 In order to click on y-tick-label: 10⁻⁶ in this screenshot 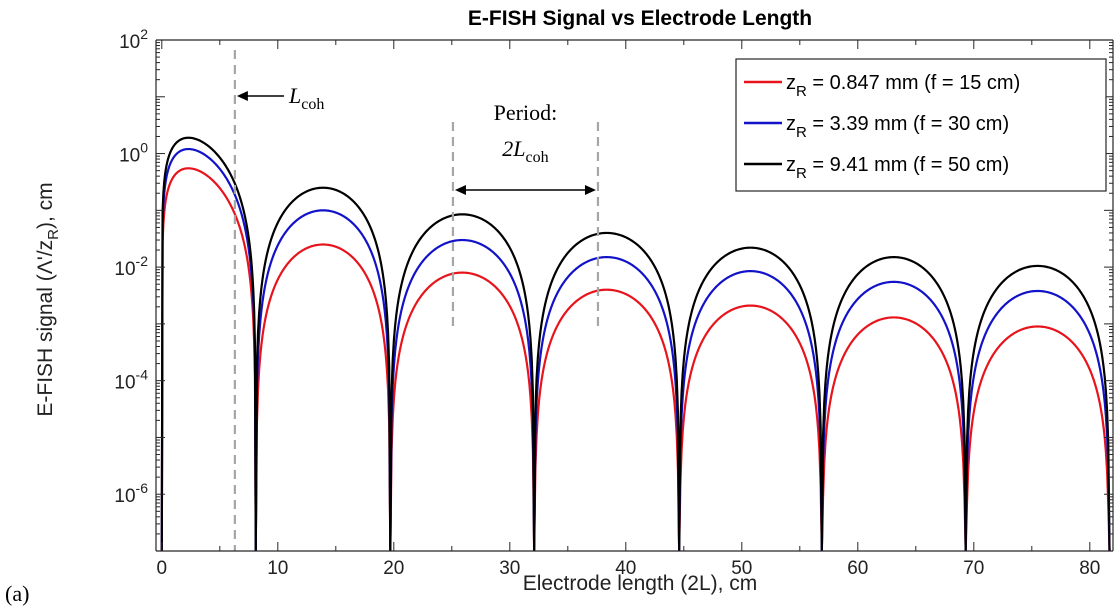, I will do `click(131, 493)`.